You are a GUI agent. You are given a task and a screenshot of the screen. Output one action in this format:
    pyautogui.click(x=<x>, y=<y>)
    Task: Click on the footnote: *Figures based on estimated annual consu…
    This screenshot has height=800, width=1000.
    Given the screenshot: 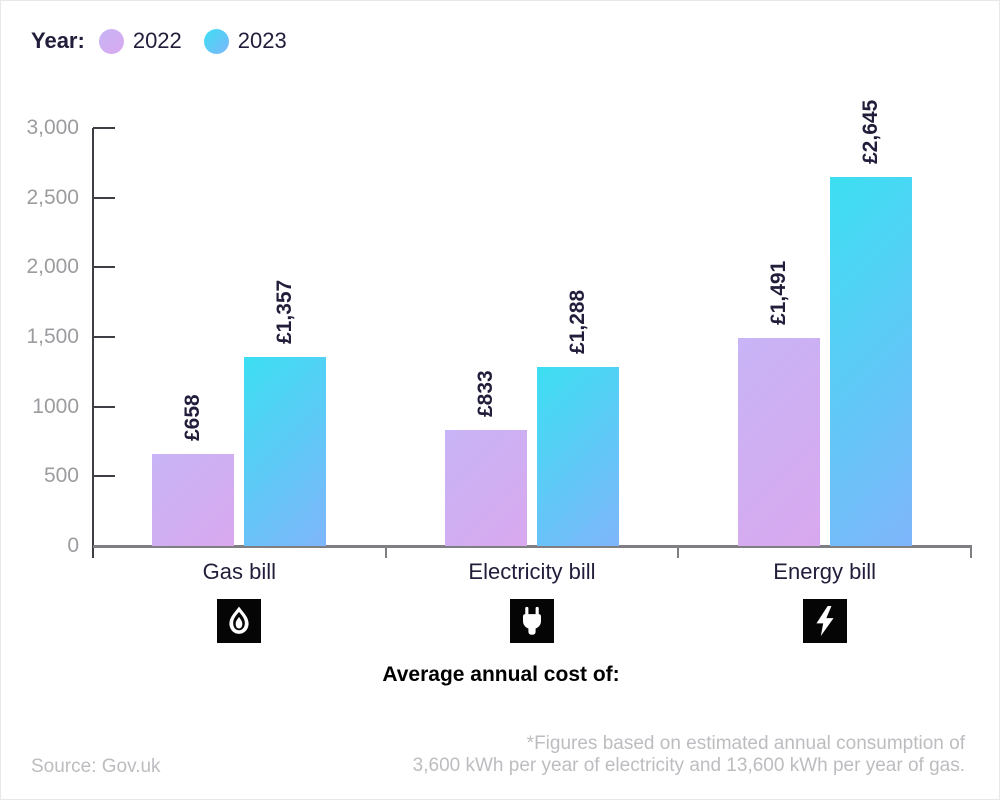 What is the action you would take?
    pyautogui.click(x=689, y=755)
    